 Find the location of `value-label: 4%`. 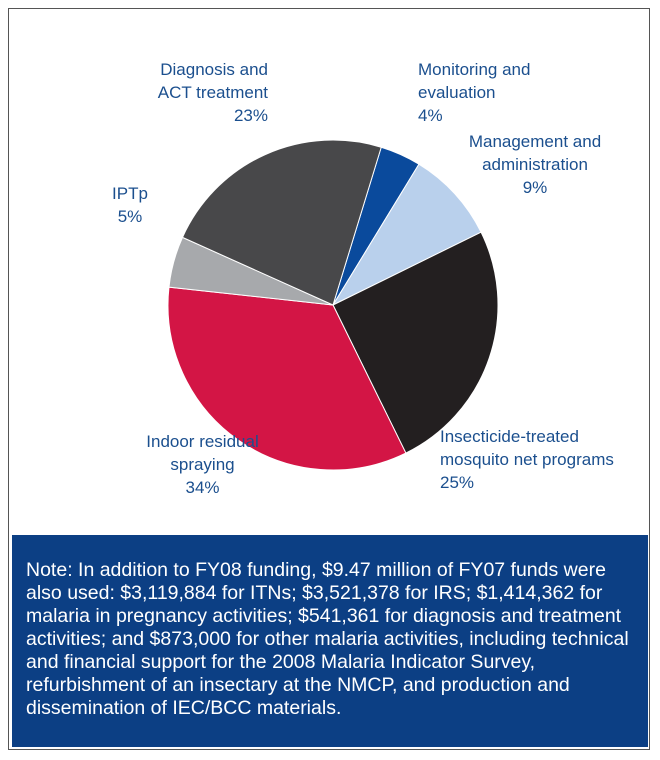

value-label: 4% is located at coordinates (430, 115).